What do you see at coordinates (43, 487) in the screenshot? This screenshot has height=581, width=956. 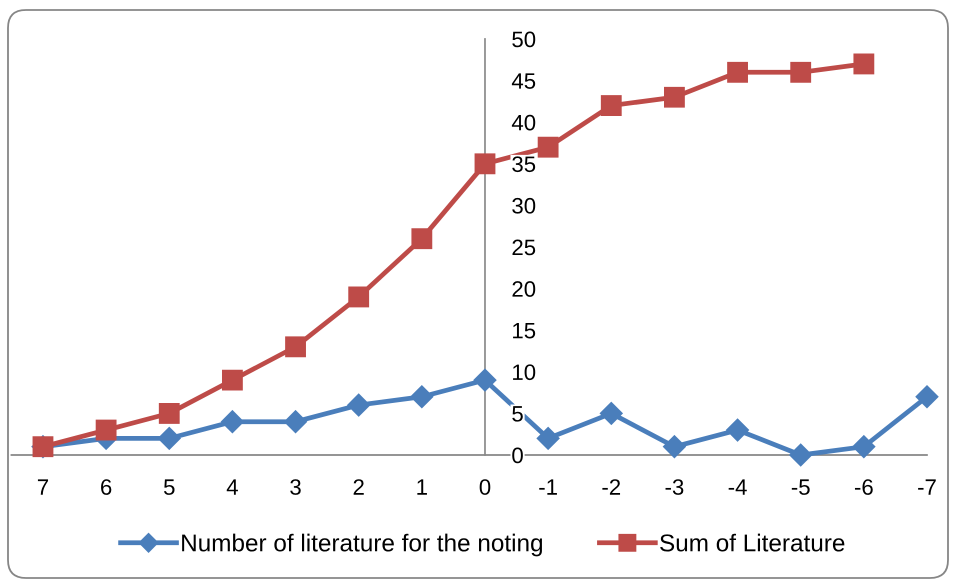 I see `x-tick-label: 7` at bounding box center [43, 487].